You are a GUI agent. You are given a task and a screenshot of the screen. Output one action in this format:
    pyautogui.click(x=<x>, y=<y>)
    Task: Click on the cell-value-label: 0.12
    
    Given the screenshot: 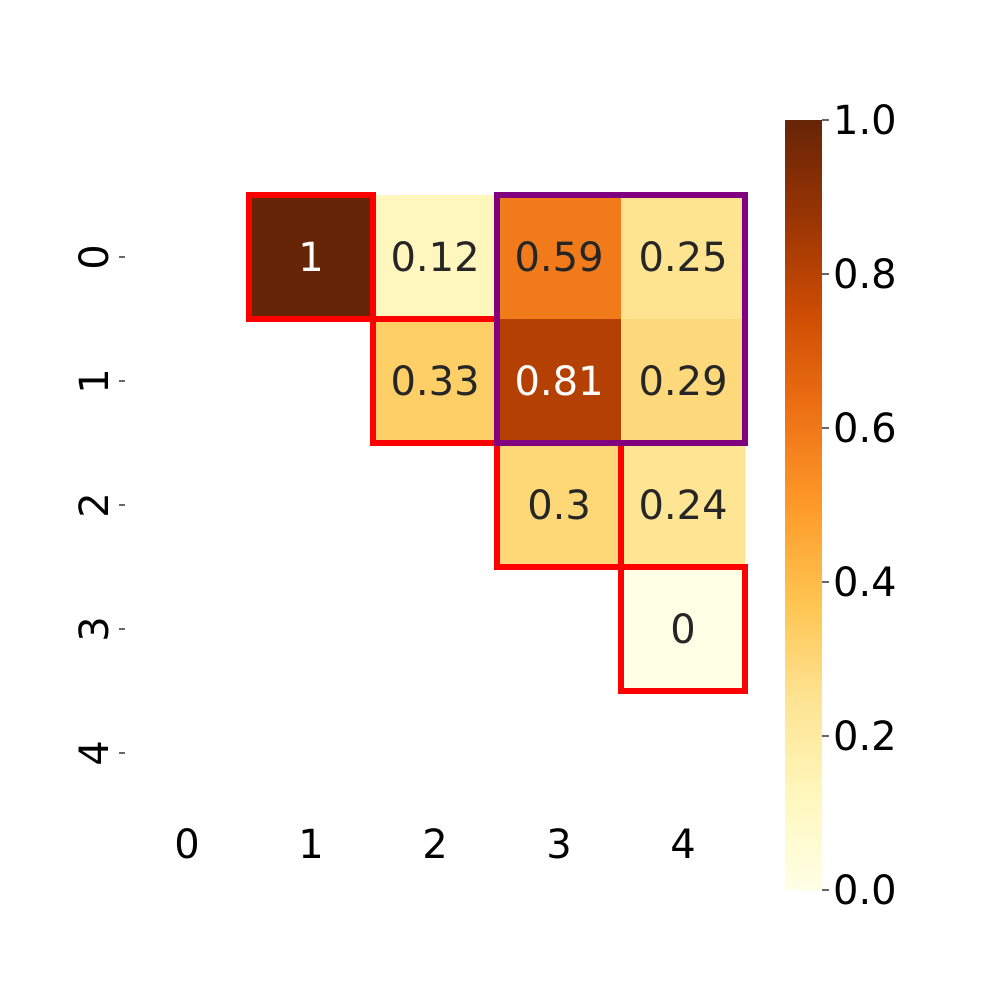 What is the action you would take?
    pyautogui.click(x=434, y=258)
    